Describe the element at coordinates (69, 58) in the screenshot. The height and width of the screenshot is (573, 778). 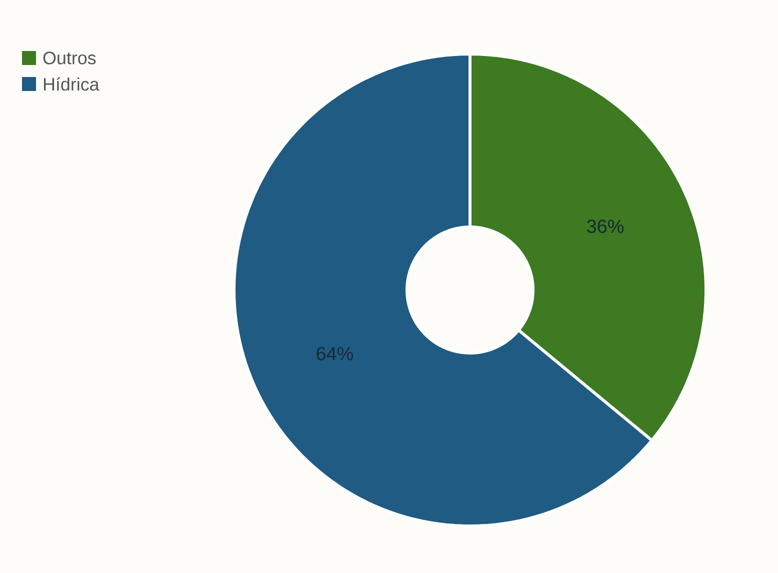
I see `legend-label: Outros` at that location.